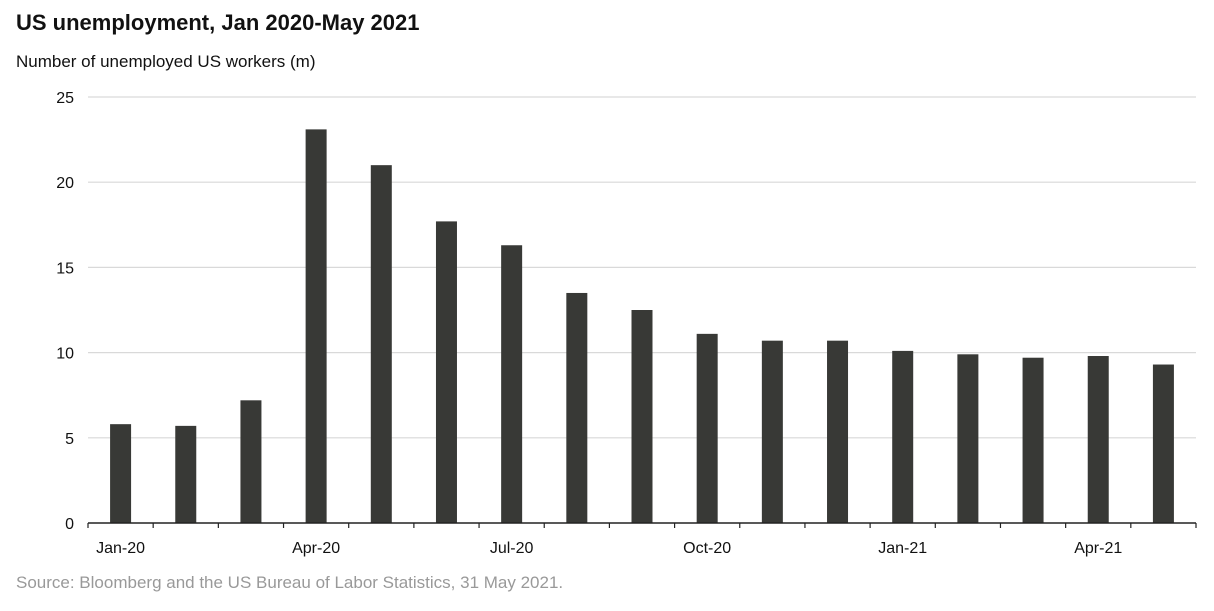 This screenshot has height=611, width=1214. Describe the element at coordinates (65, 183) in the screenshot. I see `y-tick-label: 20` at that location.